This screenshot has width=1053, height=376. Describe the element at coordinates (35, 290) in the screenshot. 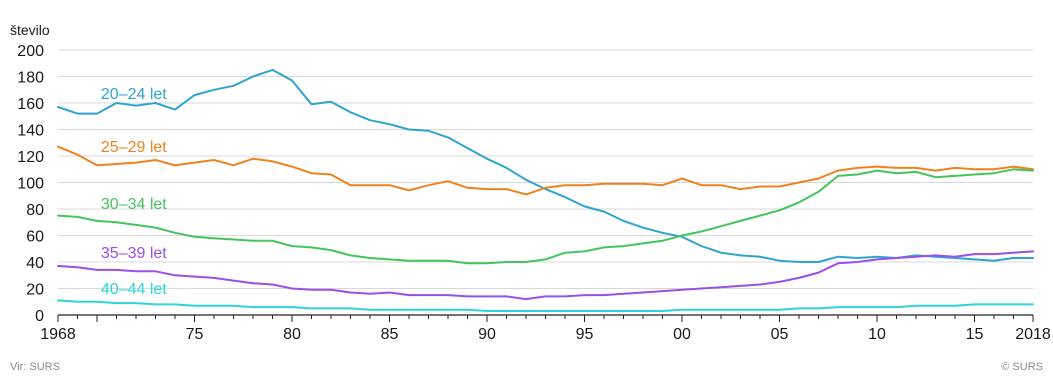

I see `y-tick-label: 20` at that location.